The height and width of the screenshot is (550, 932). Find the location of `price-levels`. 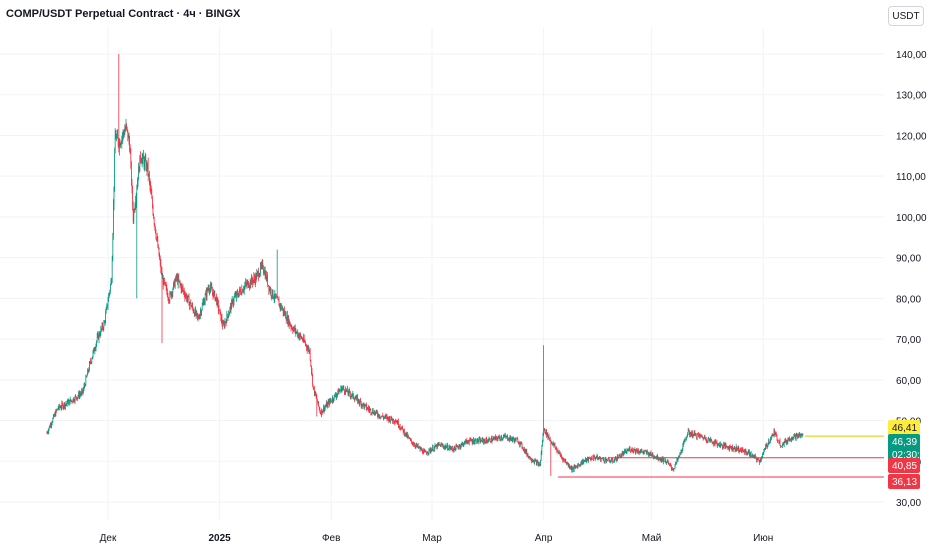

price-levels is located at coordinates (721, 456).